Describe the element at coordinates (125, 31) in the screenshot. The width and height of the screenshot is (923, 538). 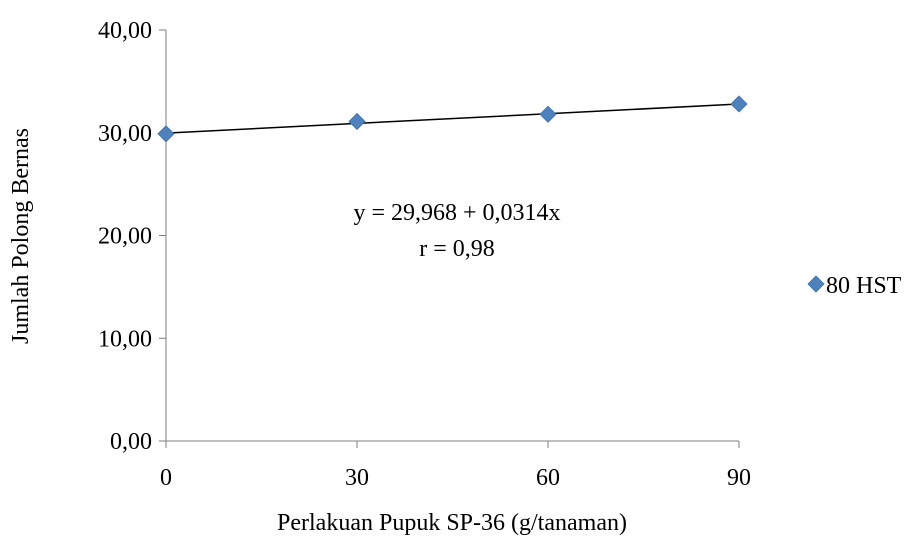
I see `y-tick-label: 40,00` at that location.